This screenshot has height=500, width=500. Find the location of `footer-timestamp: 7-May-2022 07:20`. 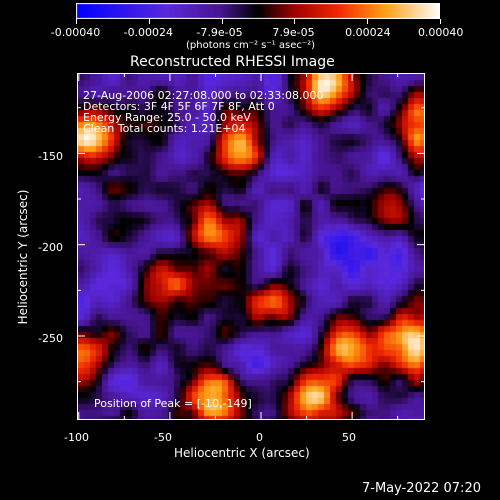

footer-timestamp: 7-May-2022 07:20 is located at coordinates (421, 488).